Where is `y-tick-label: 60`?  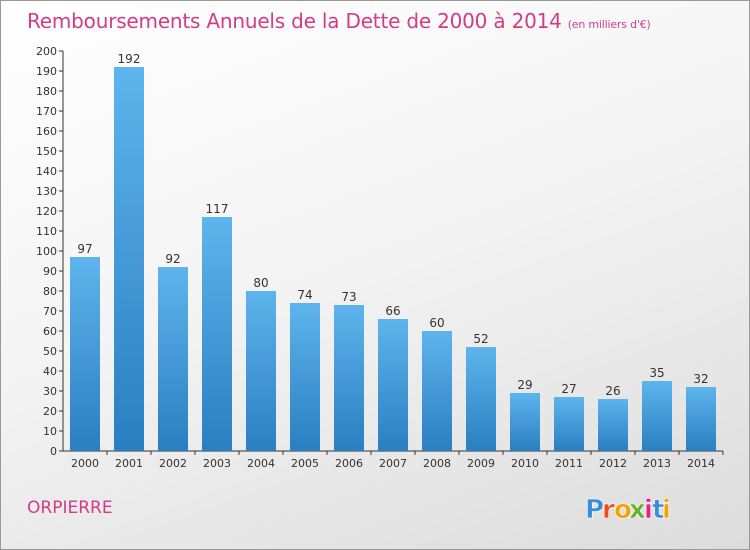 y-tick-label: 60 is located at coordinates (50, 331).